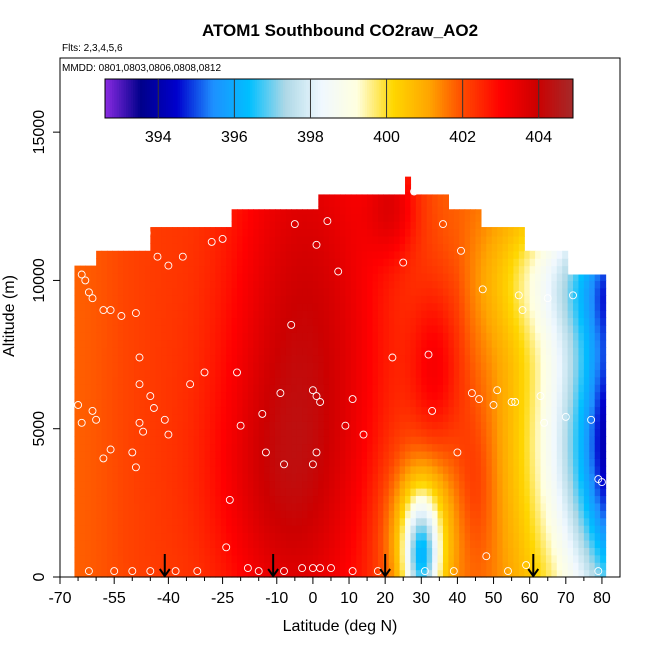  Describe the element at coordinates (508, 571) in the screenshot. I see `sample-point` at that location.